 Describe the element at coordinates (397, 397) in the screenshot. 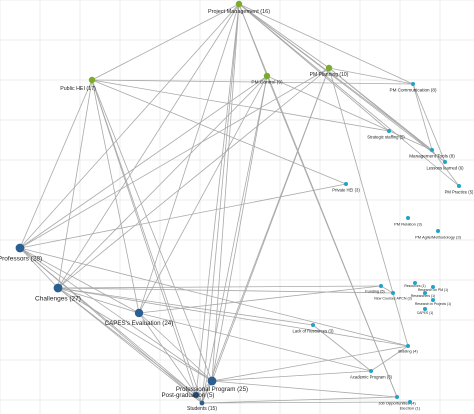

I see `node-dot-jobopp` at that location.